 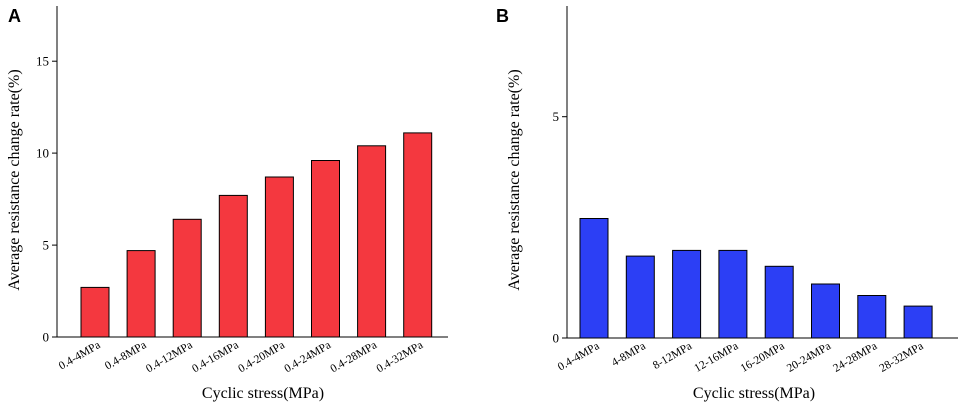 What do you see at coordinates (354, 357) in the screenshot?
I see `panel-a-category-label: 0.4-28MPa` at bounding box center [354, 357].